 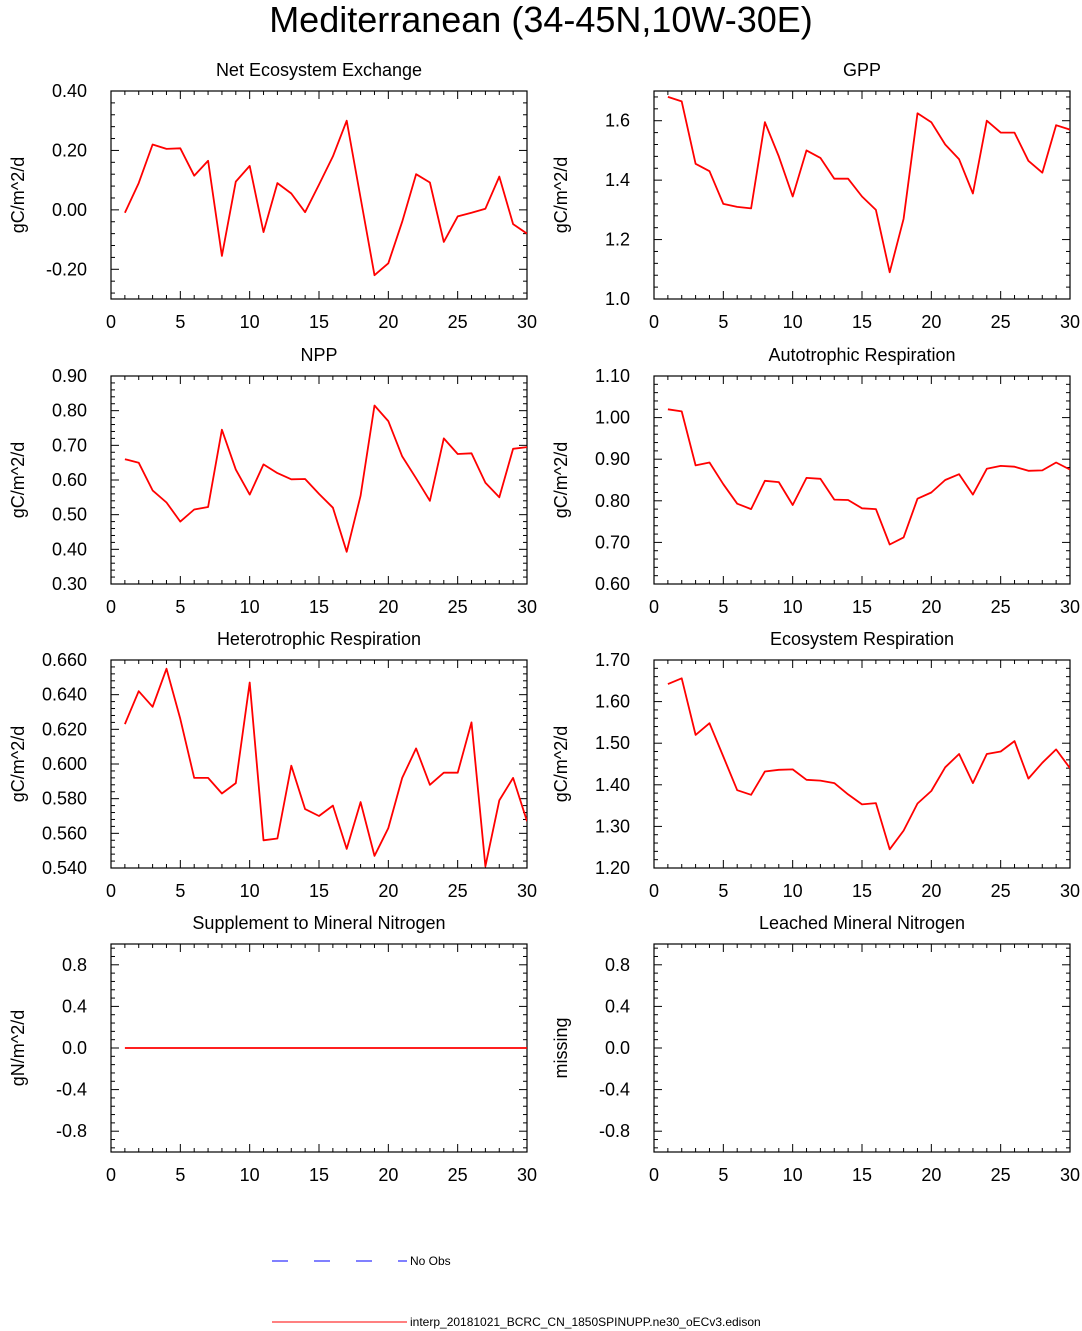 What do you see at coordinates (64, 799) in the screenshot?
I see `y-tick-label: 0.580` at bounding box center [64, 799].